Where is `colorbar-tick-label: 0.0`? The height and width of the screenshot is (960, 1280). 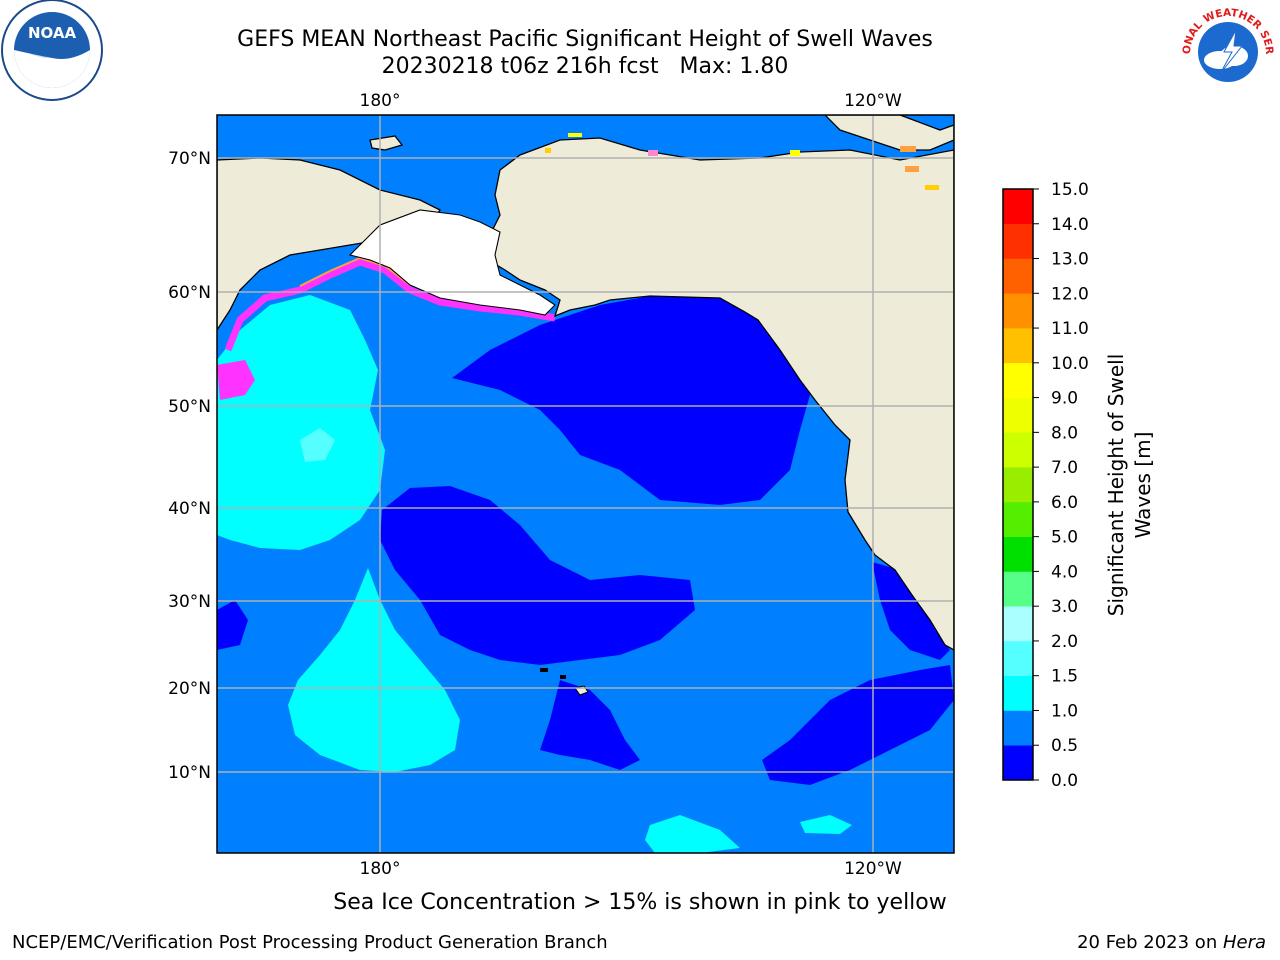 colorbar-tick-label: 0.0 is located at coordinates (1064, 781).